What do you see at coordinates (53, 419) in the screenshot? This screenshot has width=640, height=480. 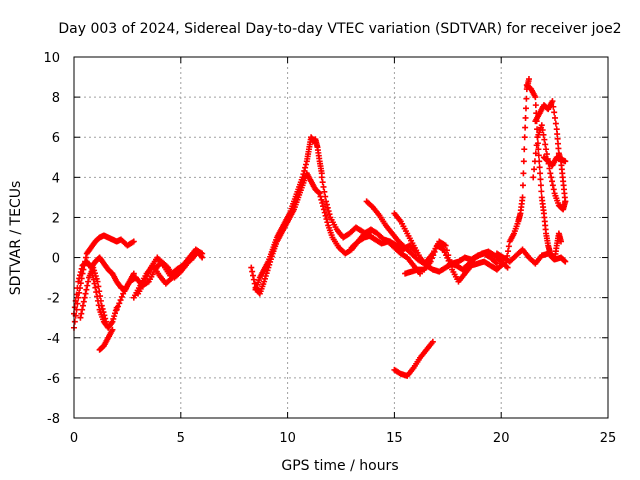 I see `y-tick-label: -8` at bounding box center [53, 419].